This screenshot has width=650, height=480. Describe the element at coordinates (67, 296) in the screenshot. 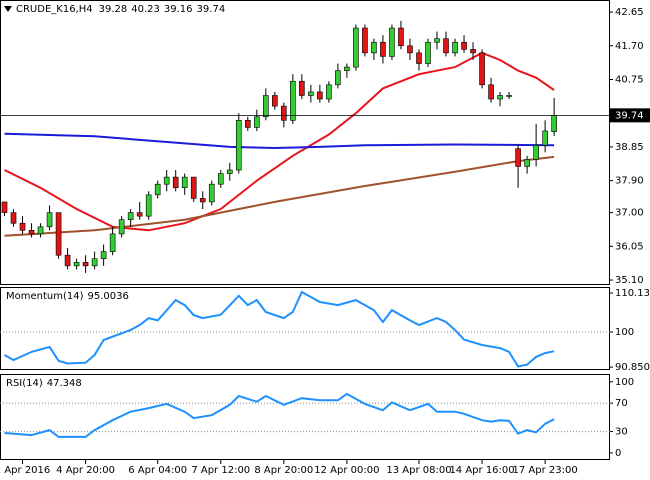

I see `indicator-title: Momentum(14) 95.0036` at that location.